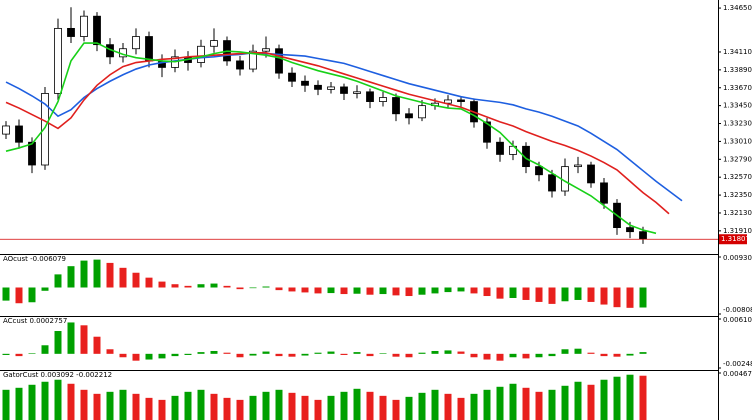 The height and width of the screenshot is (420, 752). Describe the element at coordinates (737, 374) in the screenshot. I see `y-tick-label: 0.004670` at that location.